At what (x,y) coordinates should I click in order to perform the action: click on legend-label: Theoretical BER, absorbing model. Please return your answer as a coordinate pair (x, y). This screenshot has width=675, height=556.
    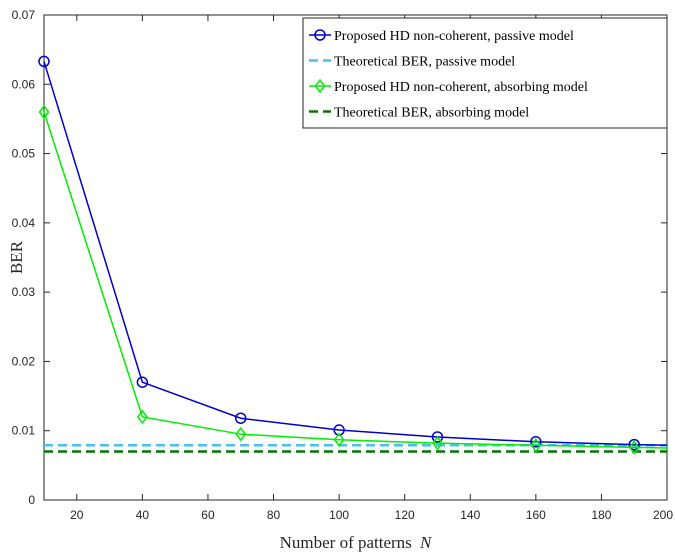
    Looking at the image, I should click on (431, 113).